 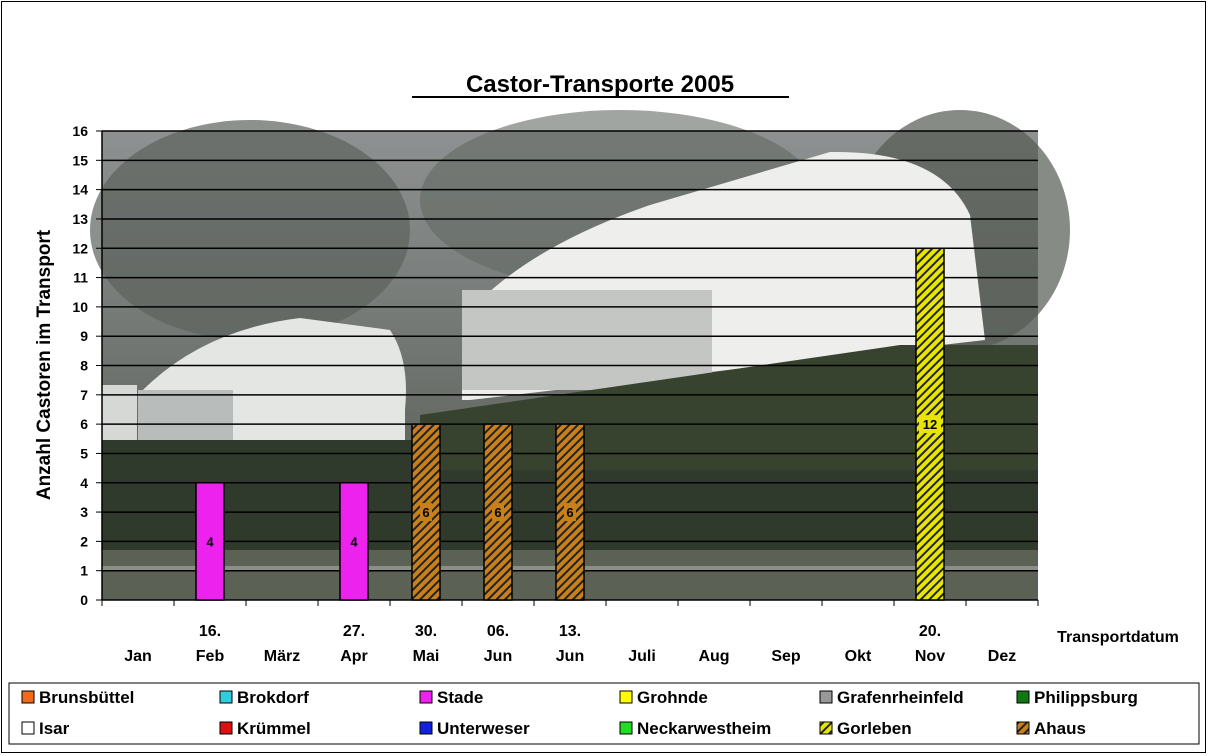 What do you see at coordinates (84, 483) in the screenshot?
I see `y-tick-label: 4` at bounding box center [84, 483].